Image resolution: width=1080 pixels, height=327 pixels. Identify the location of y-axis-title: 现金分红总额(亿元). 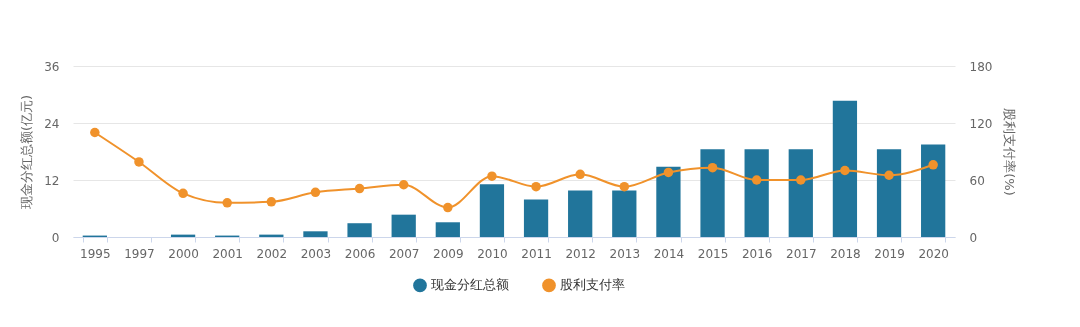
(27, 152).